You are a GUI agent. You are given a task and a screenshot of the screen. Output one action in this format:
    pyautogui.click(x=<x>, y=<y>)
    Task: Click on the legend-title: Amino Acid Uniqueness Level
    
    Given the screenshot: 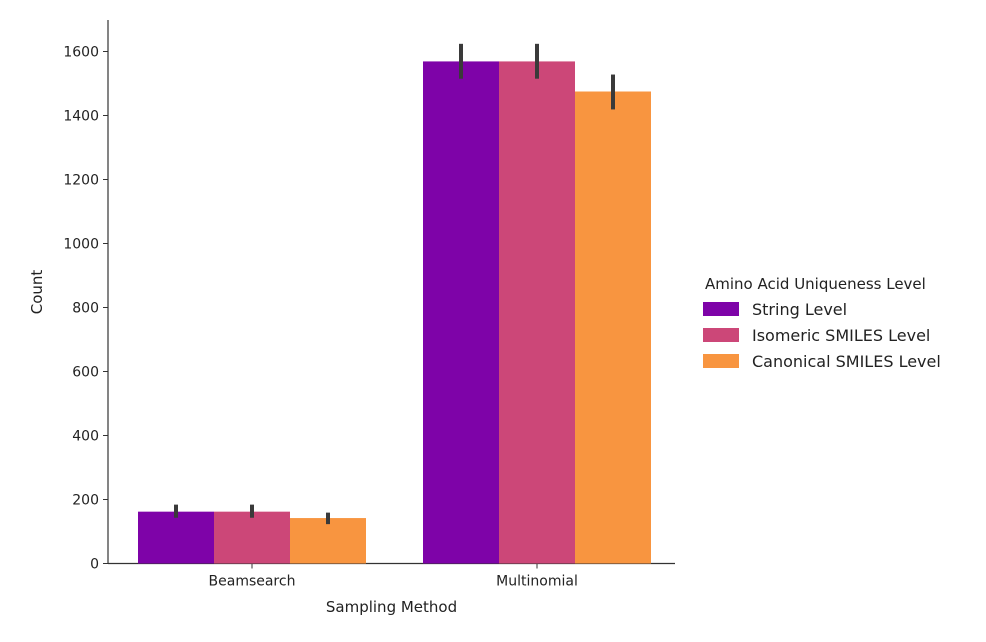 What is the action you would take?
    pyautogui.click(x=815, y=284)
    